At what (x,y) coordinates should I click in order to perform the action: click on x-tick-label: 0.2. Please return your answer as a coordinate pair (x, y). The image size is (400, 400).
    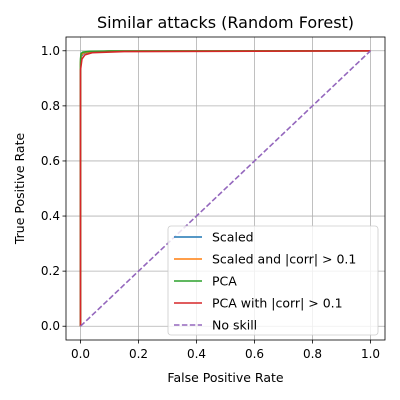
    Looking at the image, I should click on (138, 354).